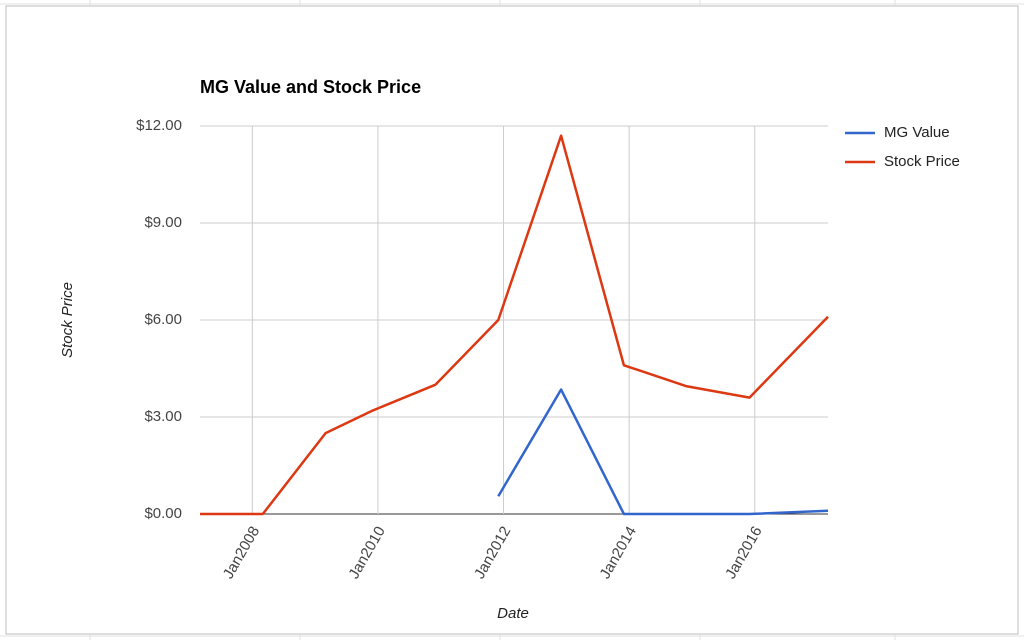  Describe the element at coordinates (163, 513) in the screenshot. I see `y-tick-label: $0.00` at that location.